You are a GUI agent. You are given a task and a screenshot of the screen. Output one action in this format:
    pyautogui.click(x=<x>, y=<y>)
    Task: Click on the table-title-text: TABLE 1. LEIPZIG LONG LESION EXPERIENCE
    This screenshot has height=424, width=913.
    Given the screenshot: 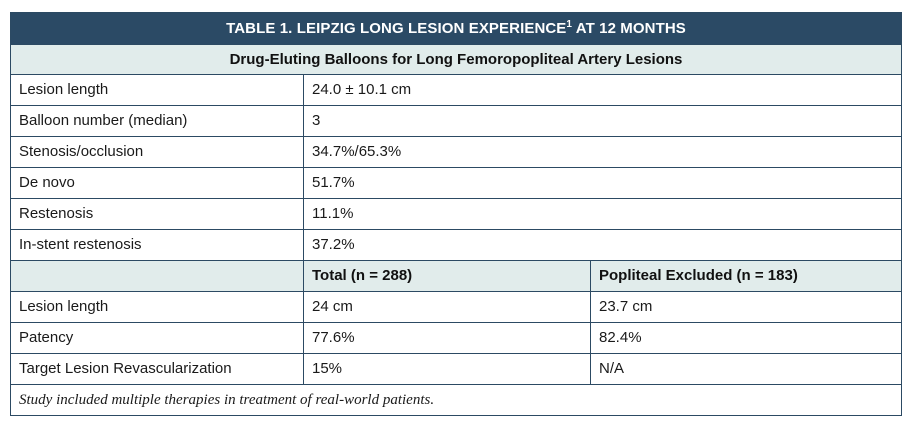 What is the action you would take?
    pyautogui.click(x=396, y=28)
    